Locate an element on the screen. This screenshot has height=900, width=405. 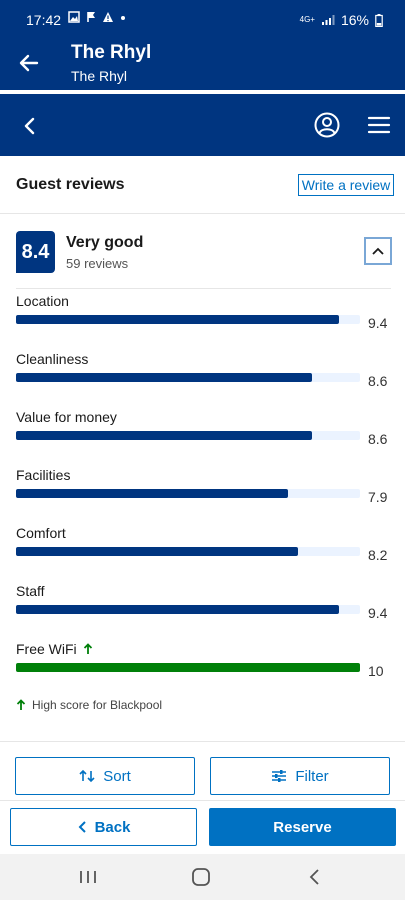
gallery-notification-icon is located at coordinates (74, 17).